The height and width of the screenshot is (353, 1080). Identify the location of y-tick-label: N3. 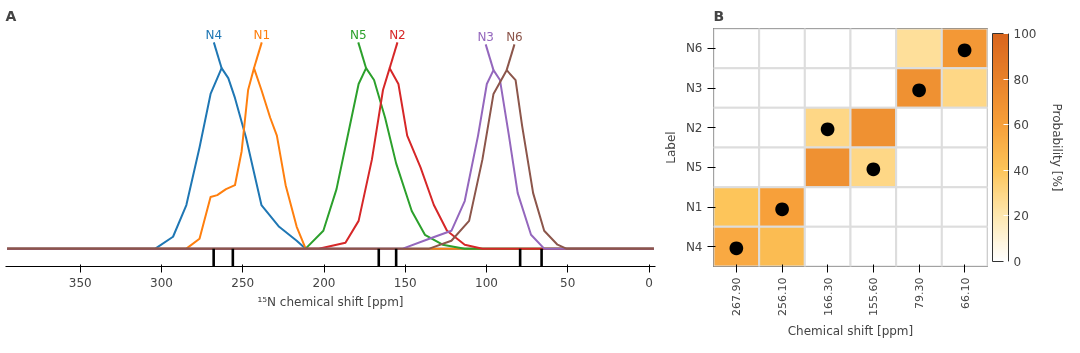
(694, 88).